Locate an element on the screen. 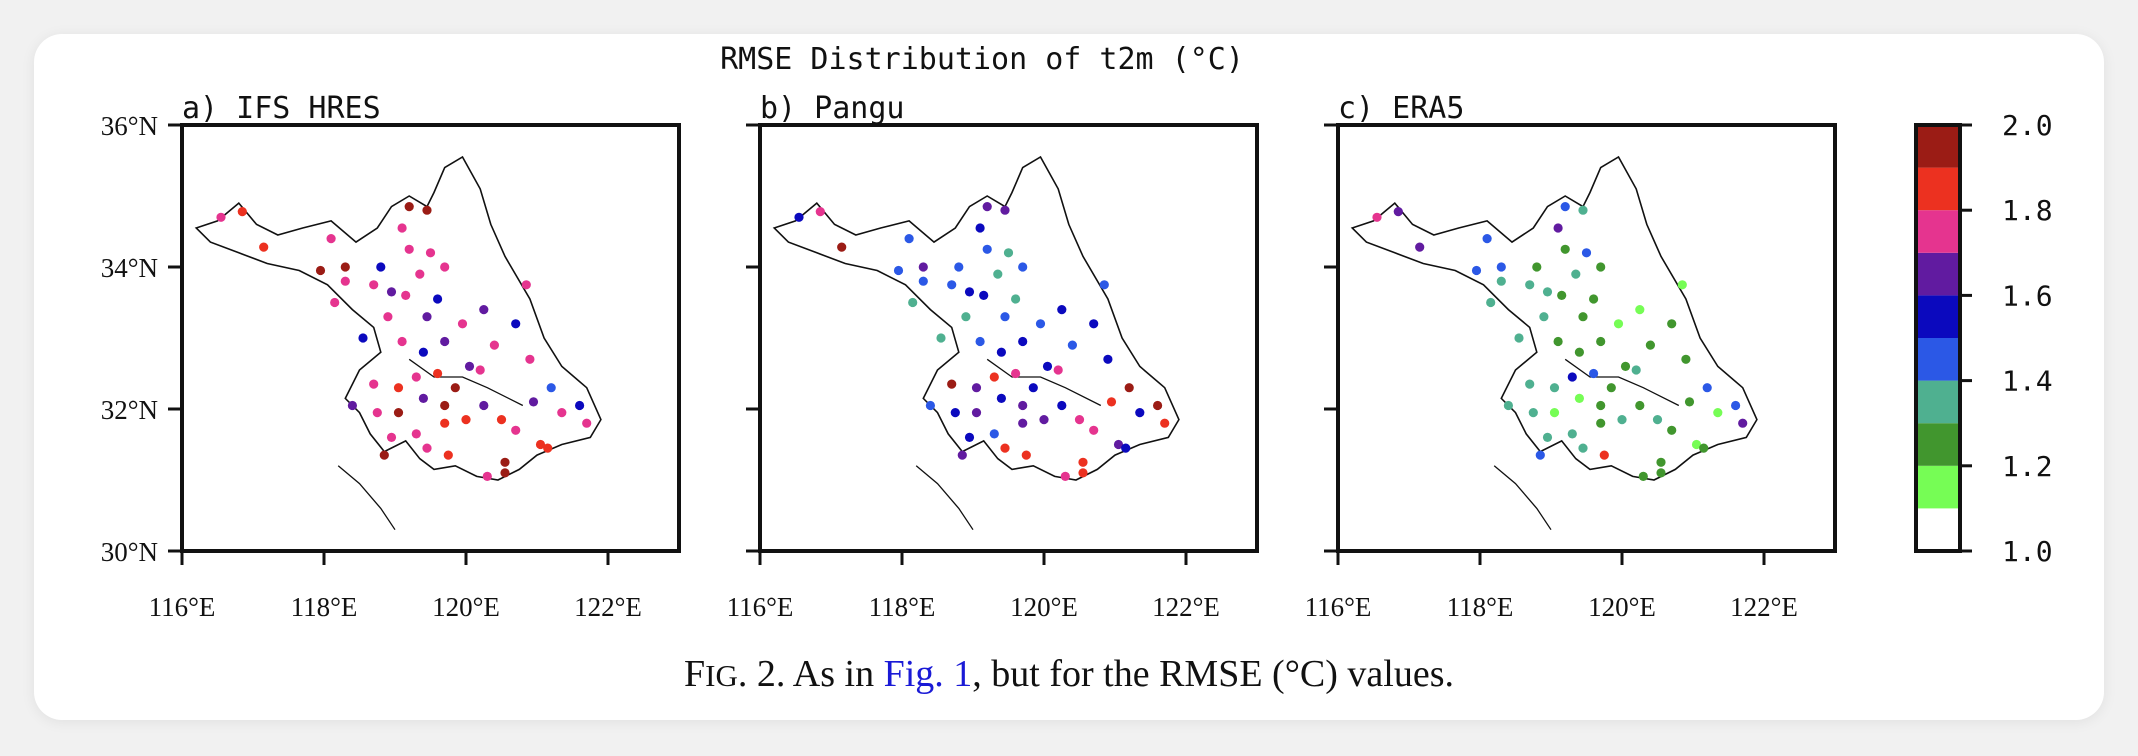  y-tick-label: 30°N is located at coordinates (129, 552).